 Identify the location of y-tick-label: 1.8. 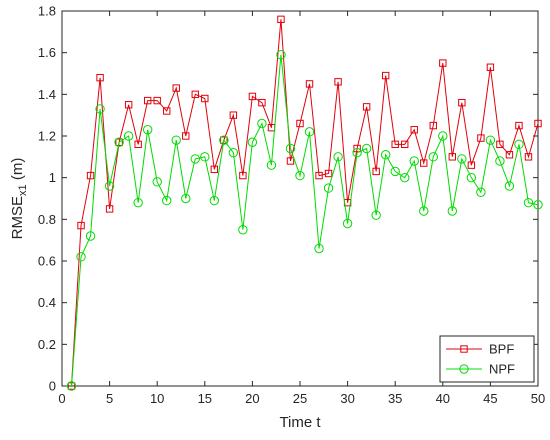
(47, 11).